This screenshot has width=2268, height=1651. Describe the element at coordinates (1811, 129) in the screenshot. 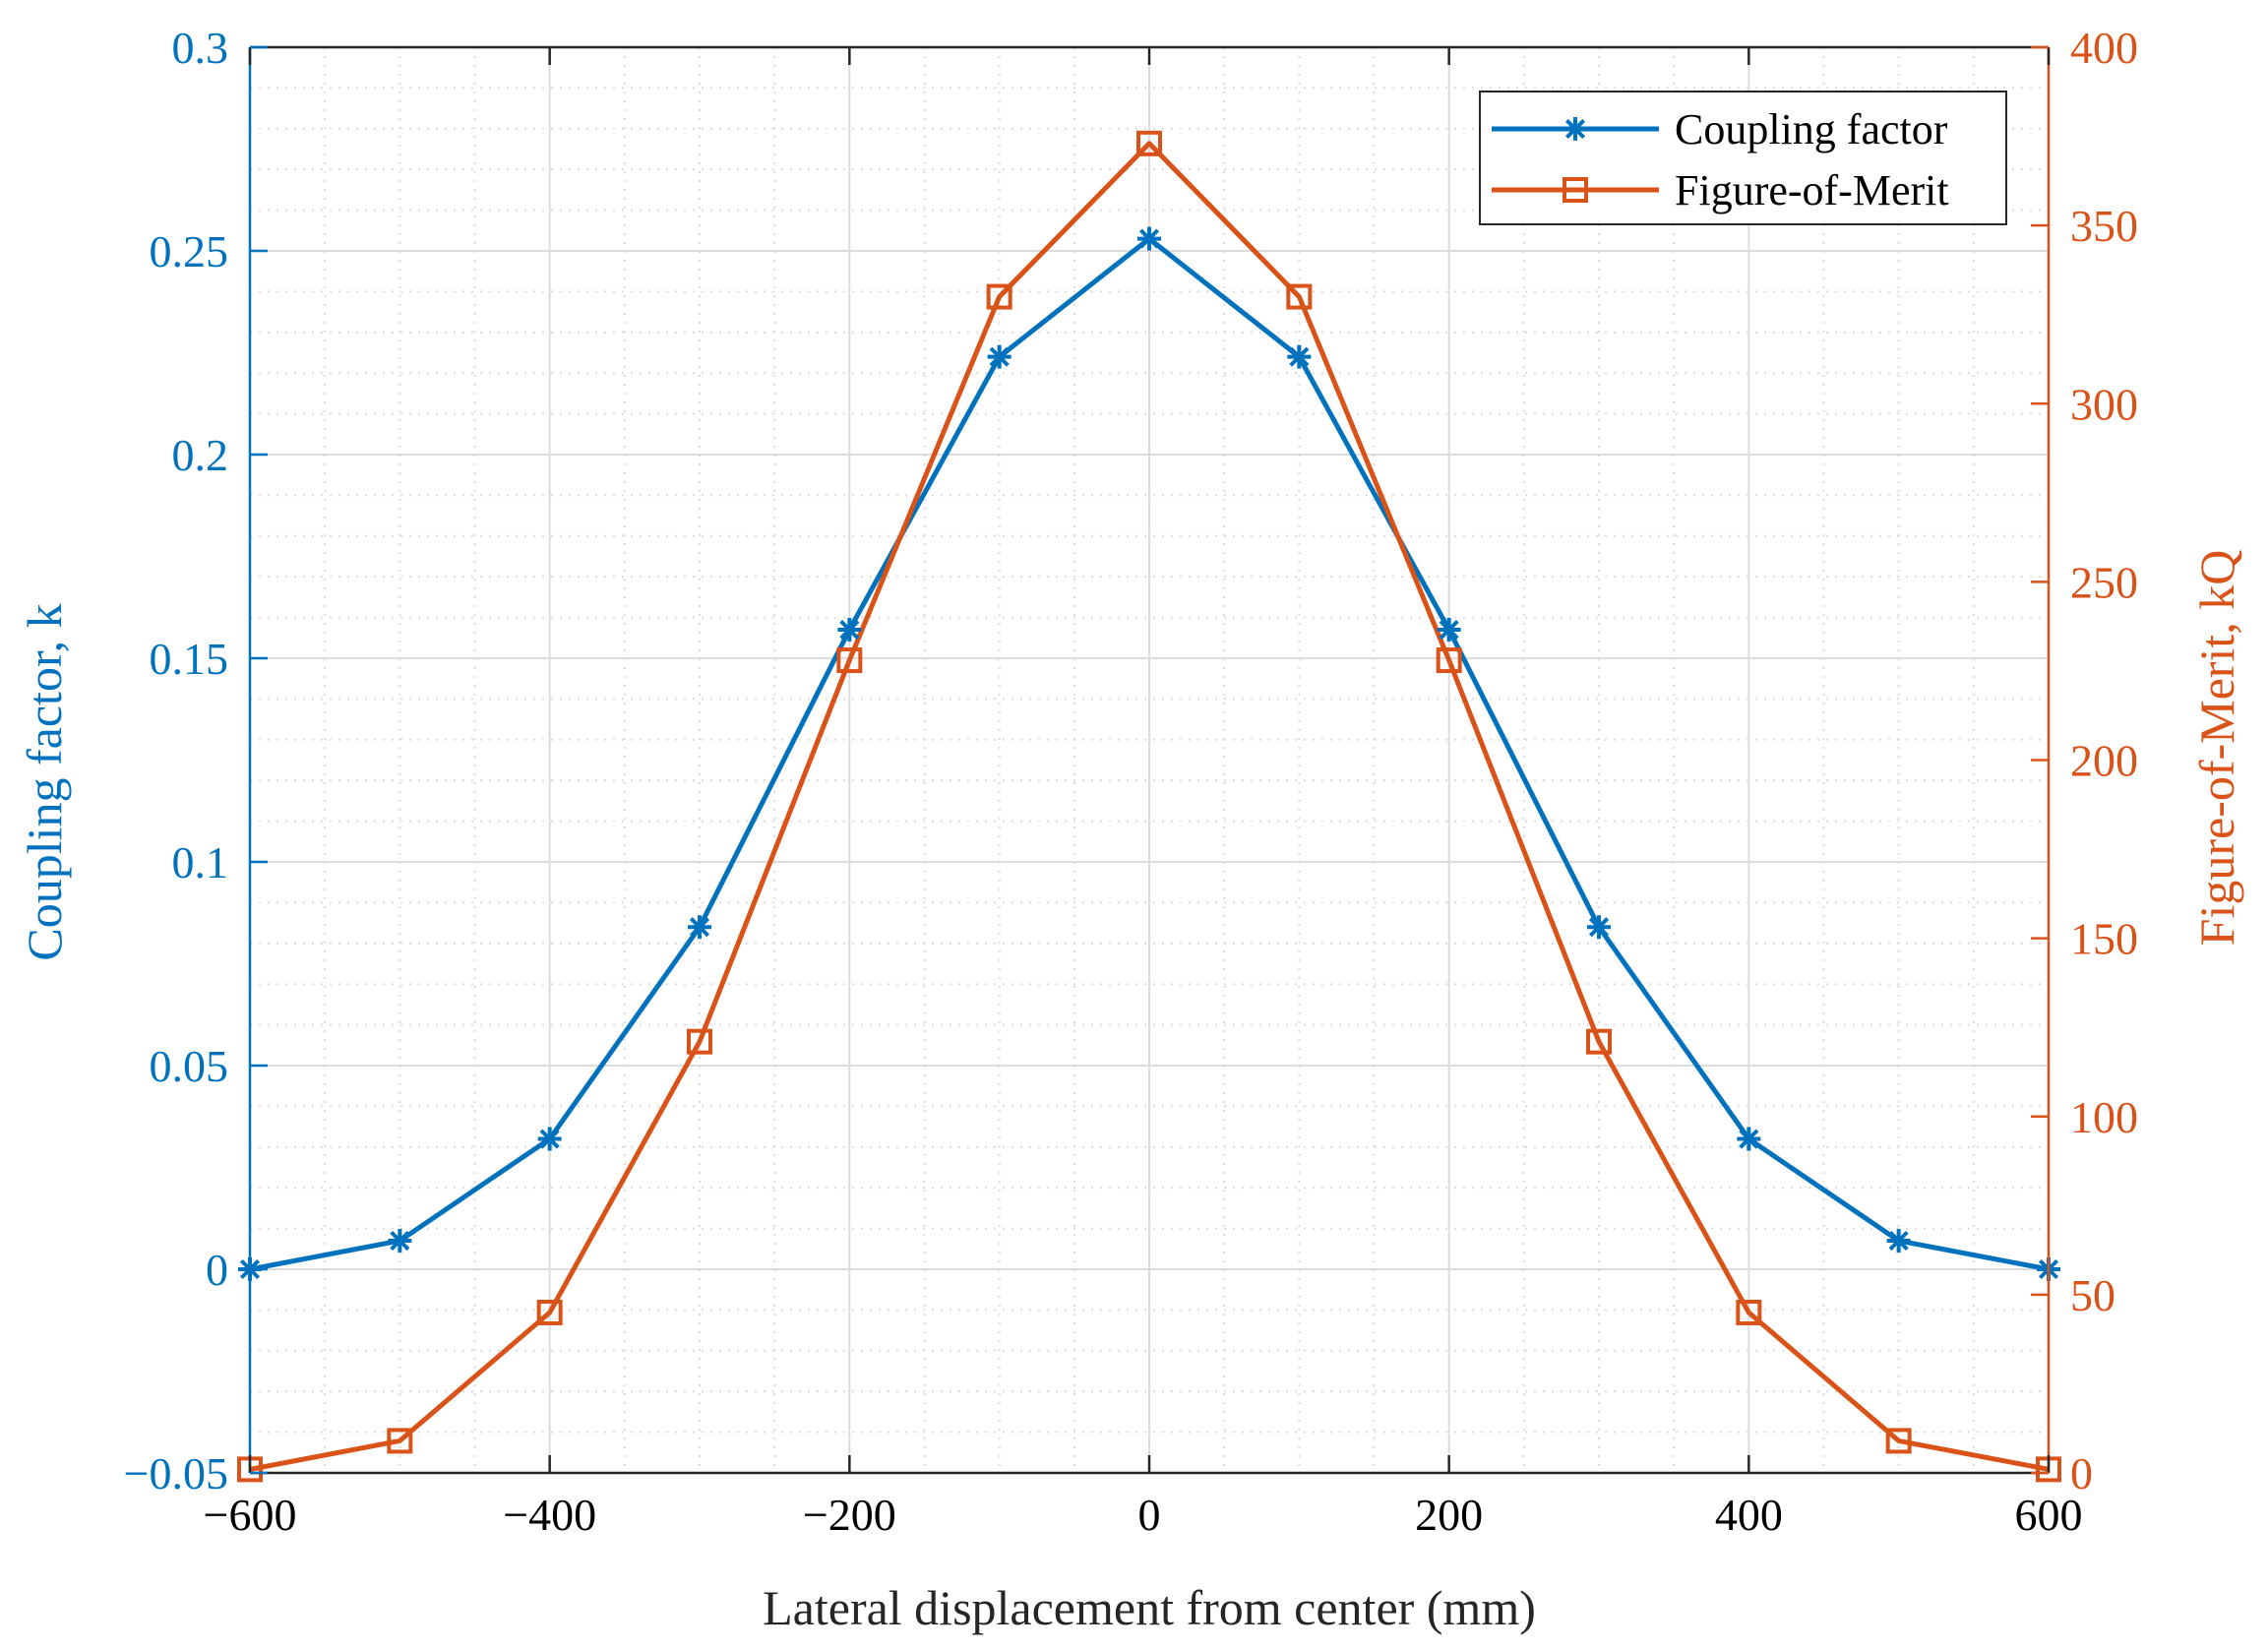

I see `legend-label-coupling: Coupling factor` at that location.